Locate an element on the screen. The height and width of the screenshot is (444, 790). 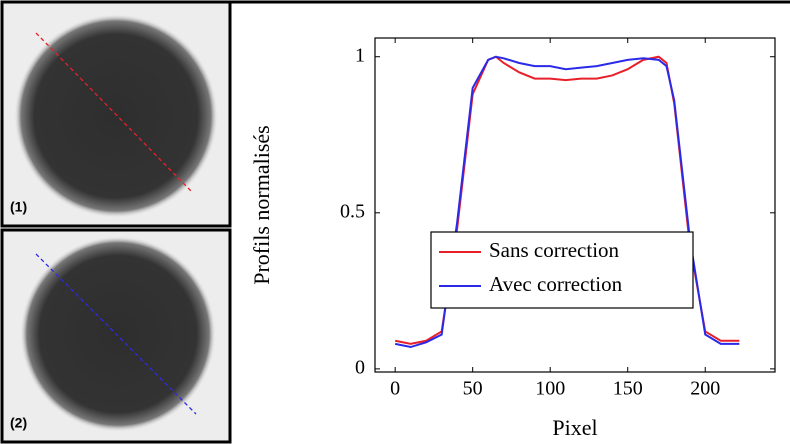
x-tick-label: 200 is located at coordinates (705, 389).